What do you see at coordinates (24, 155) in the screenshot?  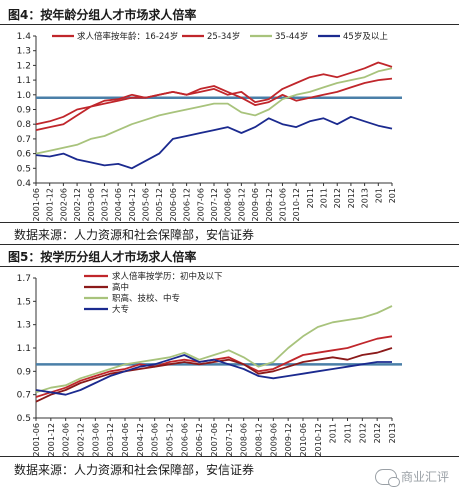 I see `y-tick-label: 0.6` at bounding box center [24, 155].